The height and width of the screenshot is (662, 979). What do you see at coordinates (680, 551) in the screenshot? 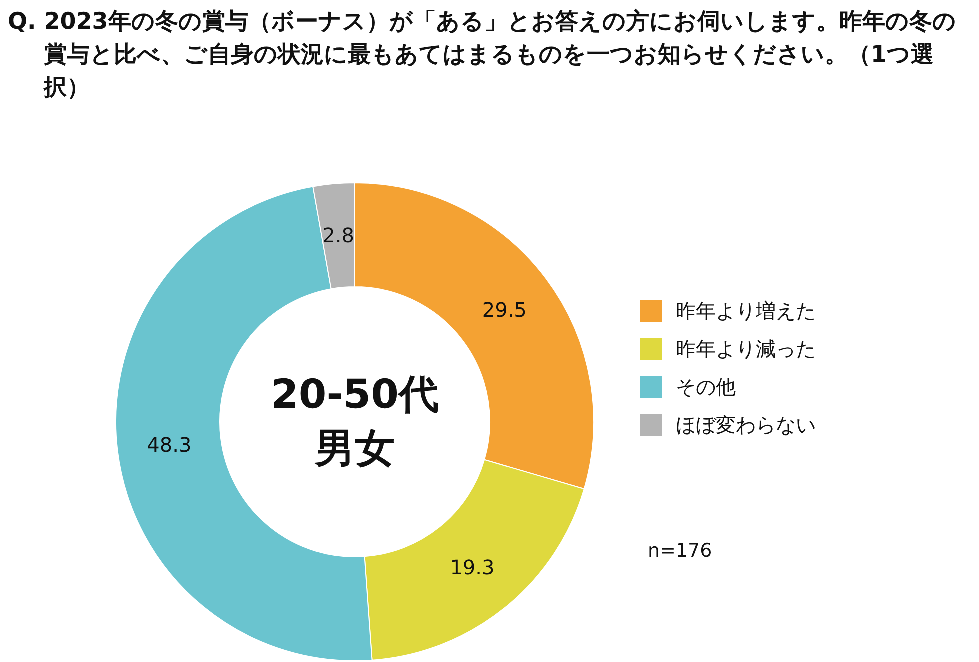
I see `text: n=176` at bounding box center [680, 551].